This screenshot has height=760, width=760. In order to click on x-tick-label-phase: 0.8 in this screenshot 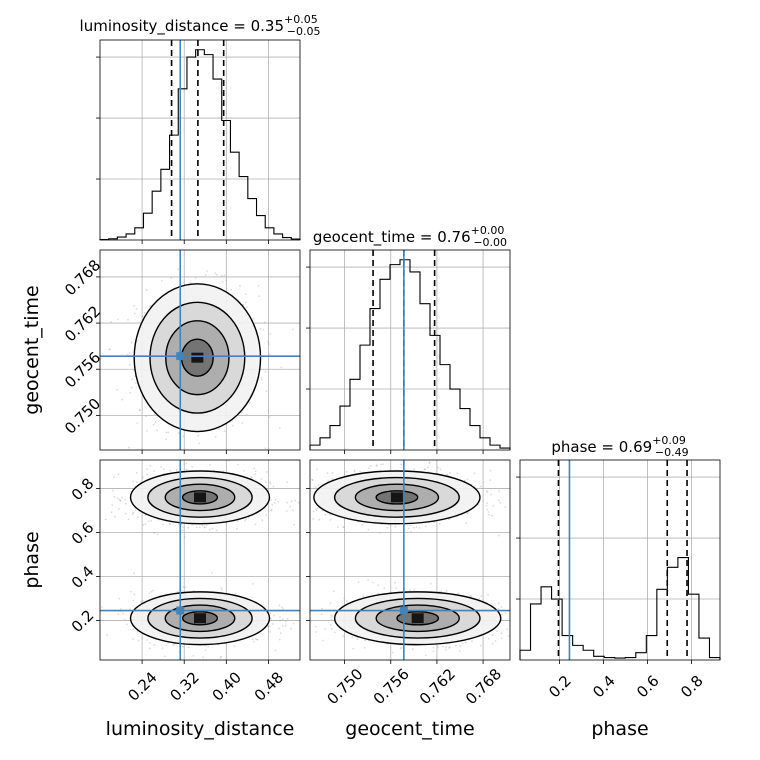, I will do `click(692, 687)`.